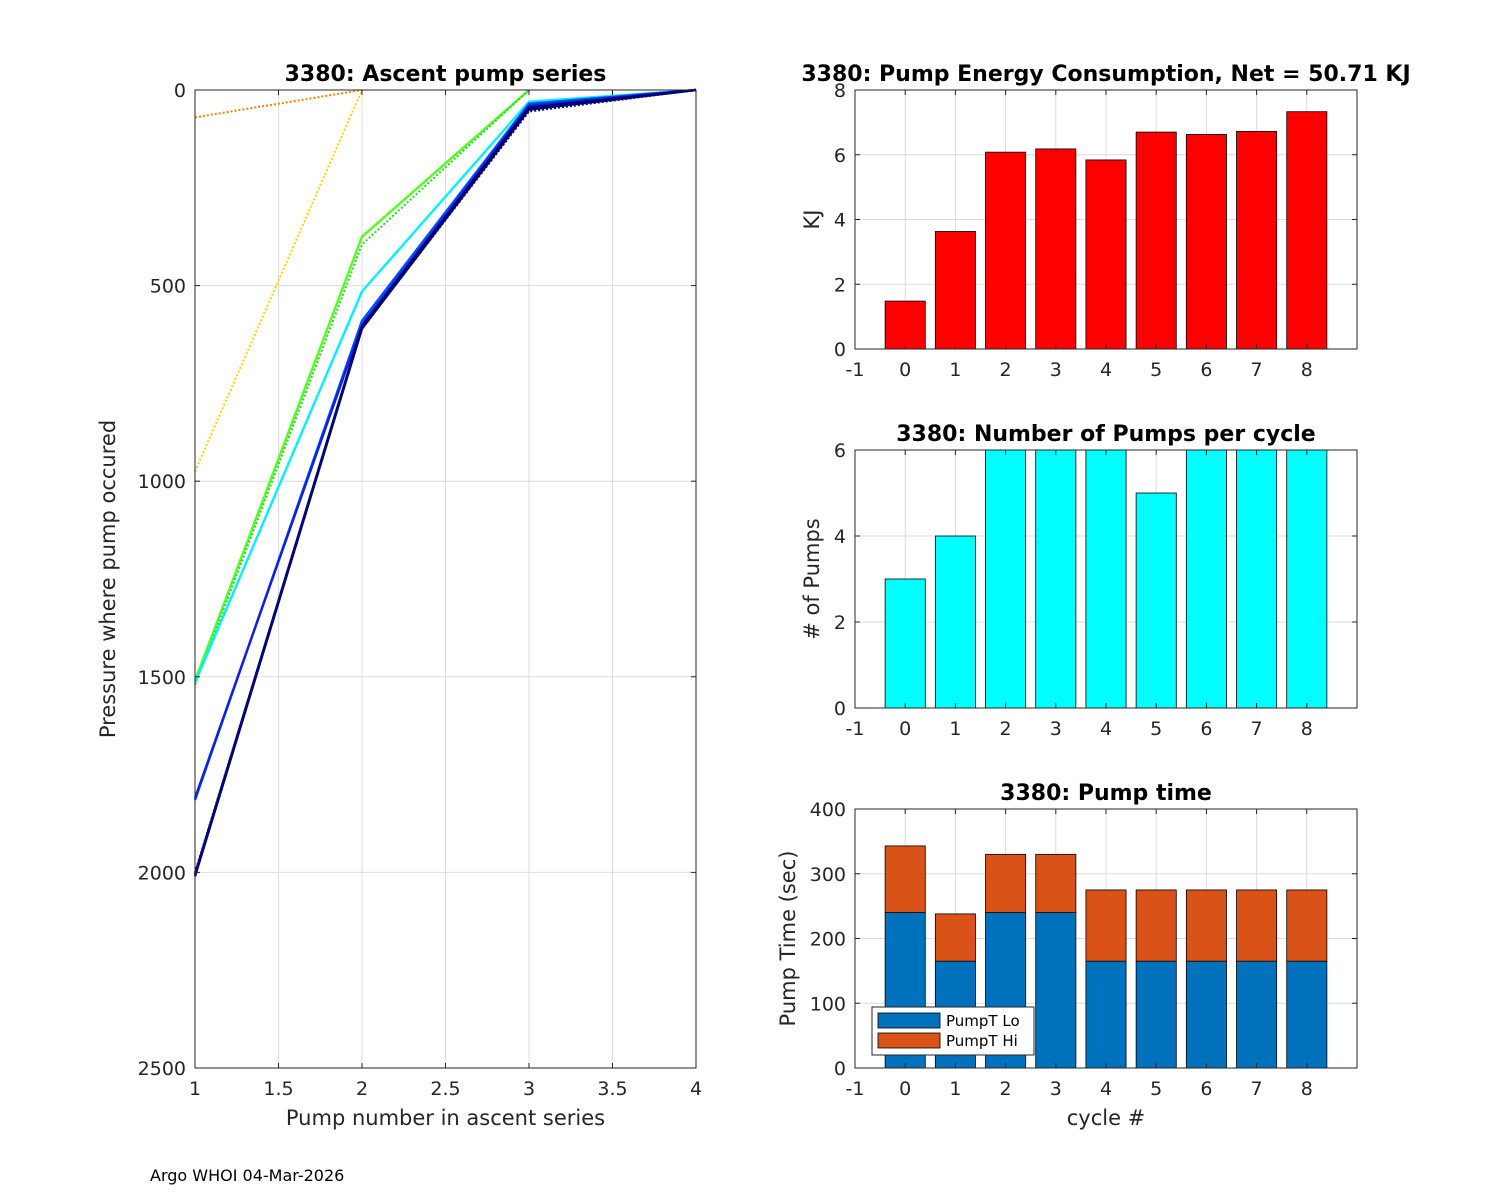 This screenshot has width=1500, height=1200. I want to click on pumps-xtick-label: 1, so click(955, 729).